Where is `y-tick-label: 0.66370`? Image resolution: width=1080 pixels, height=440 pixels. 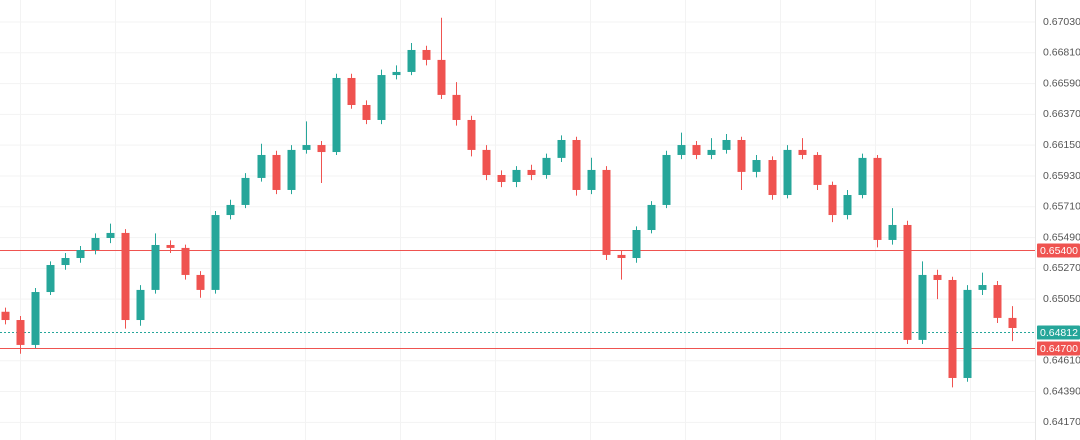
y-tick-label: 0.66370 is located at coordinates (1061, 114).